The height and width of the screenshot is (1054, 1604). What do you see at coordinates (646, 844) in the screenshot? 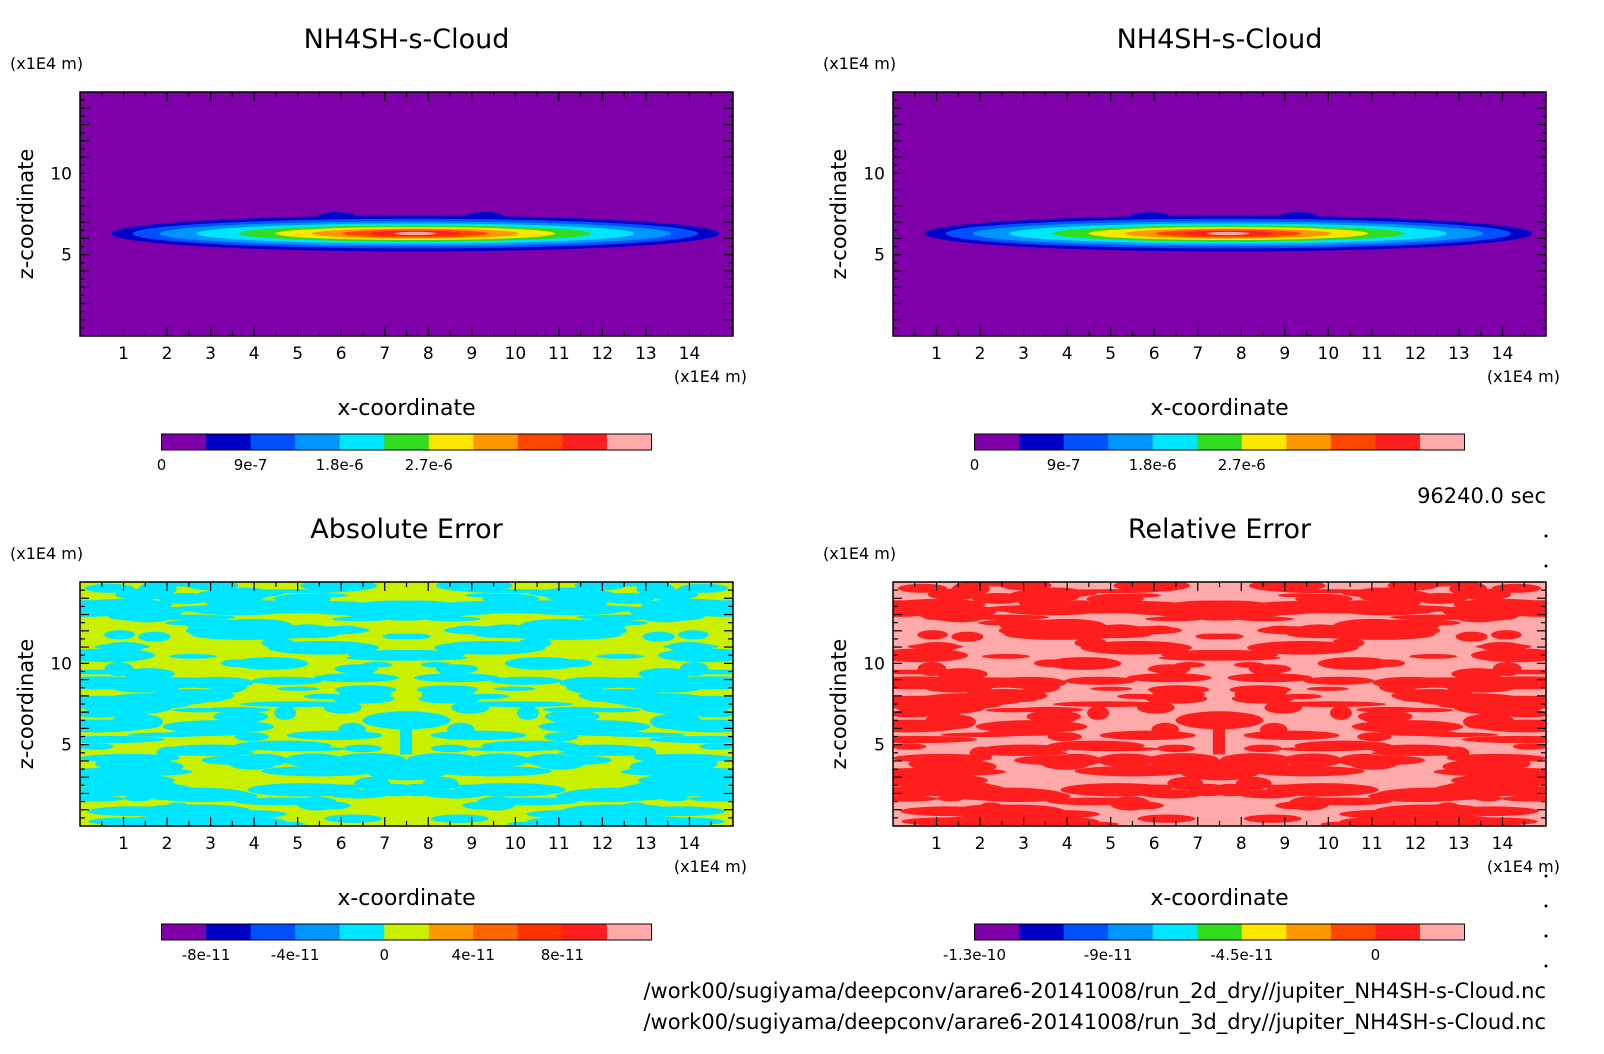
I see `x-tick-label: 13` at bounding box center [646, 844].